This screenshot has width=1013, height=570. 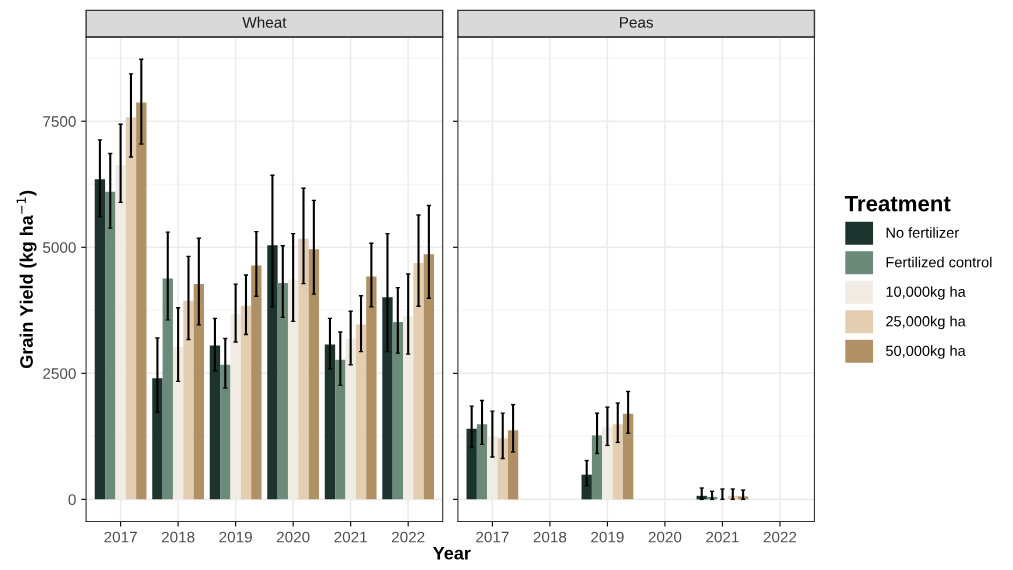 What do you see at coordinates (637, 22) in the screenshot?
I see `chart-title: Peas` at bounding box center [637, 22].